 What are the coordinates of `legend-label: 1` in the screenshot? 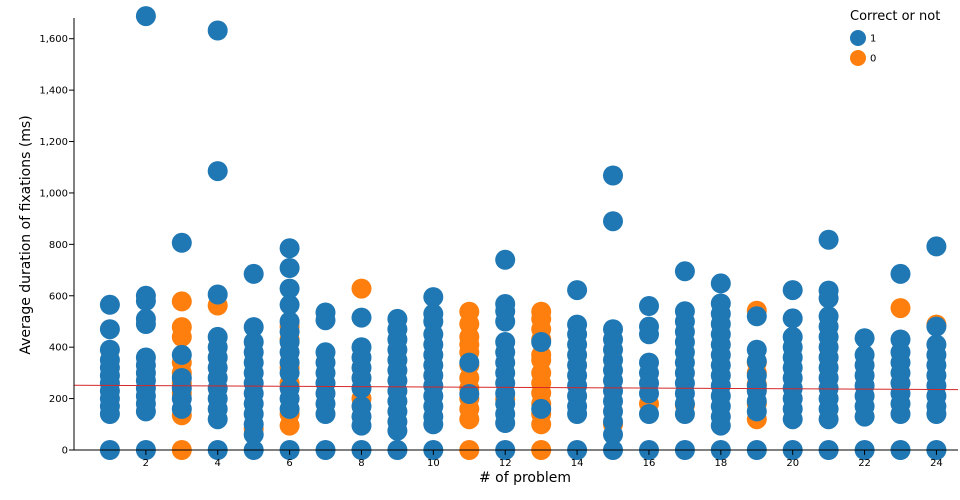 It's located at (873, 39).